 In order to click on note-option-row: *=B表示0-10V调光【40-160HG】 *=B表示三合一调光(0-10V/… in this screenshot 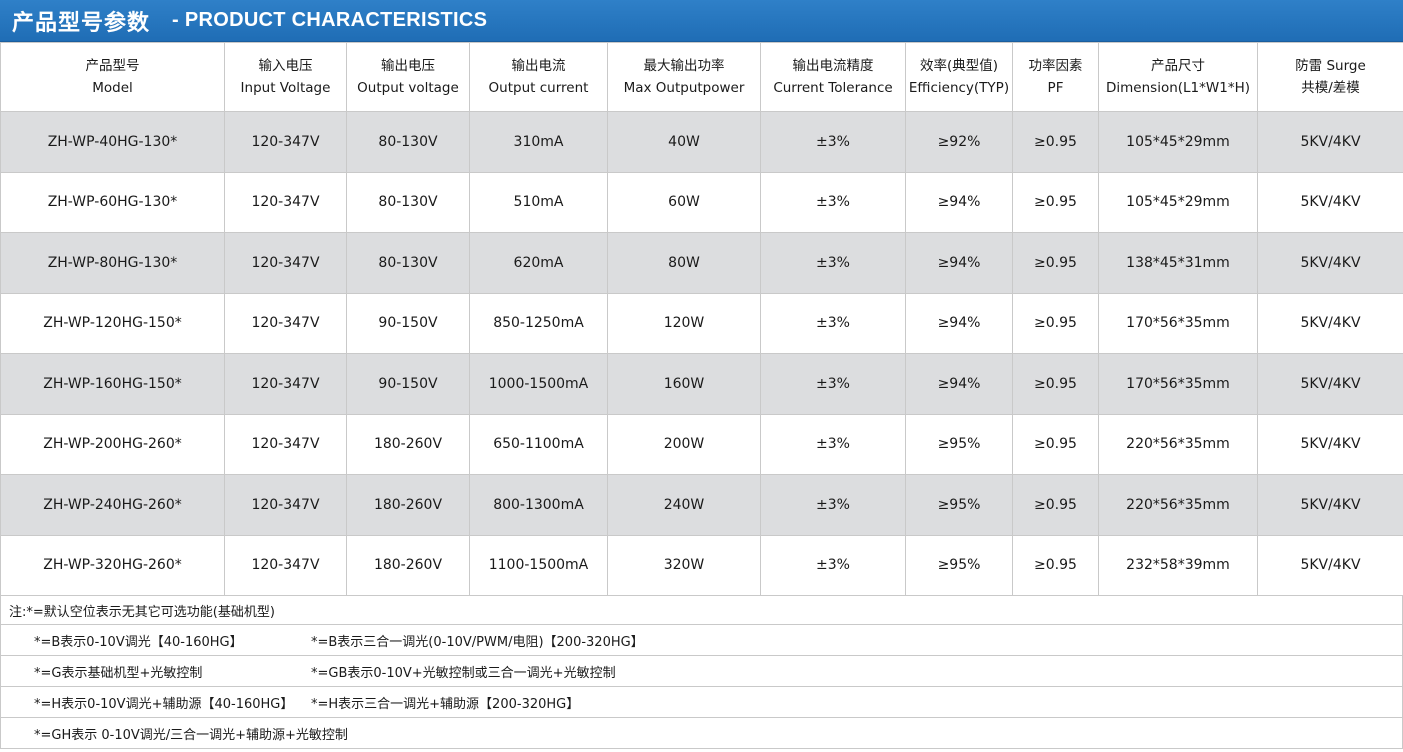, I will do `click(701, 640)`.